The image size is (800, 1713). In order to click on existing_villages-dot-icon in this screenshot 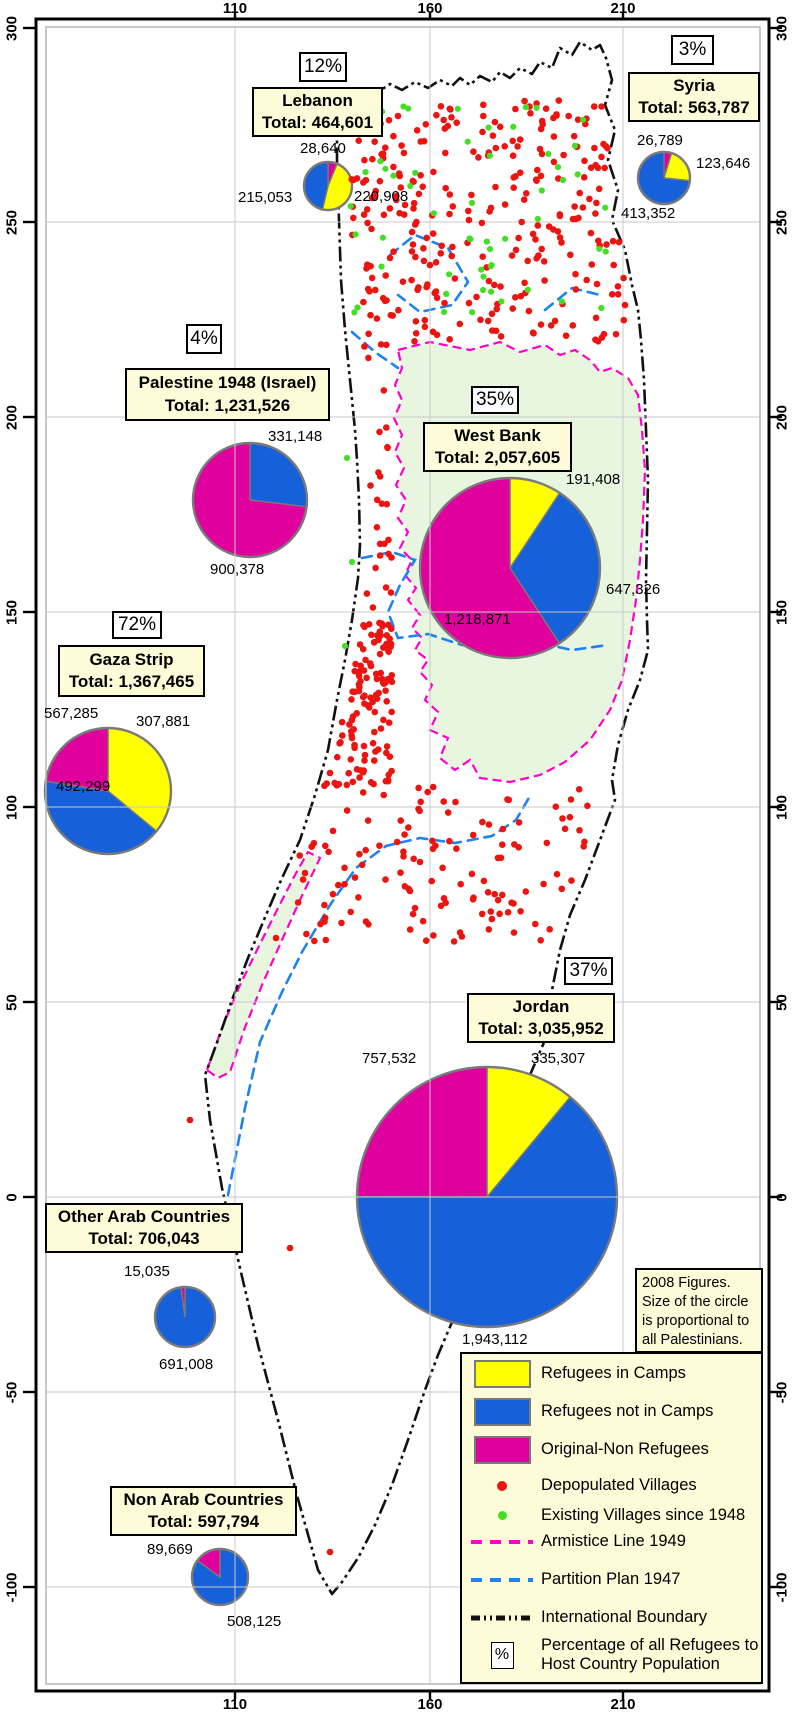, I will do `click(502, 1516)`.